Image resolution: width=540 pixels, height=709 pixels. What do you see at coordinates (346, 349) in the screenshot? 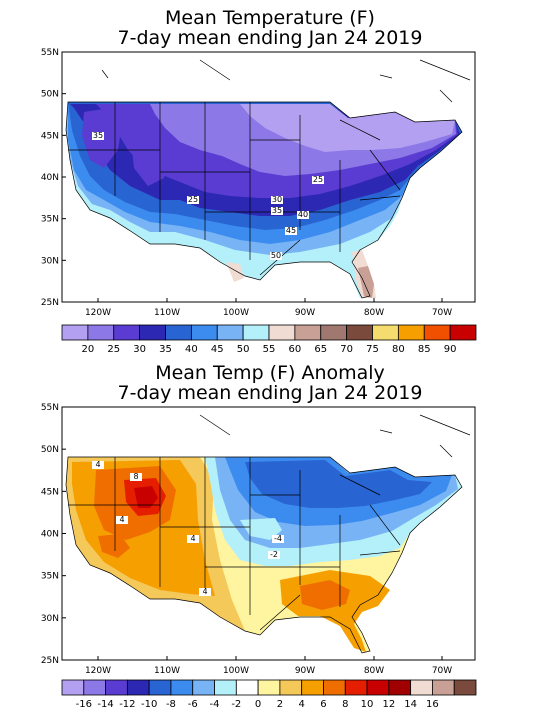
I see `colorbar-label: 70` at bounding box center [346, 349].